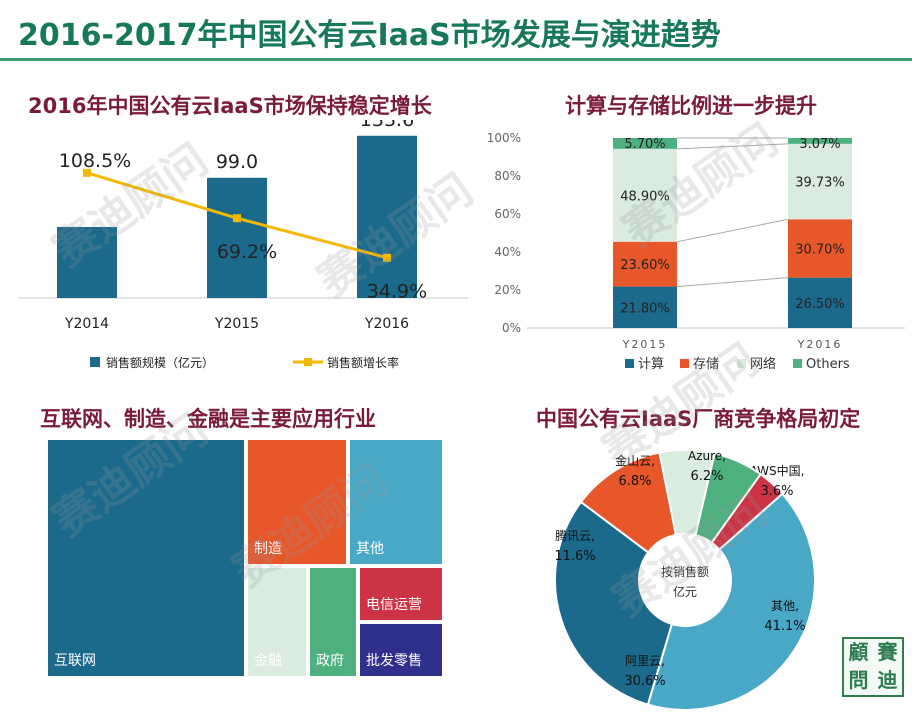 The image size is (912, 715). What do you see at coordinates (297, 502) in the screenshot?
I see `treemap-cell-manufacturing: 制造` at bounding box center [297, 502].